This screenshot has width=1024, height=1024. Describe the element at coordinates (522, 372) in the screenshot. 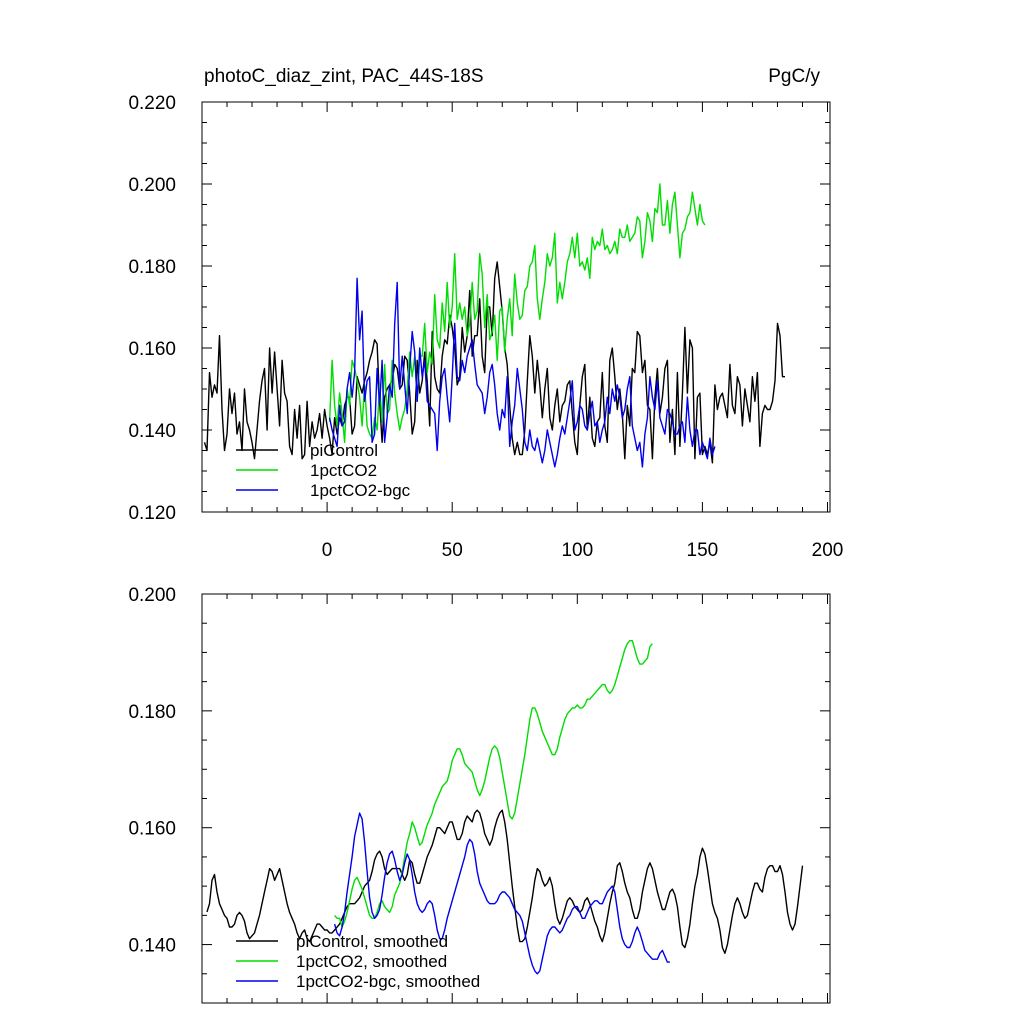

I see `series-line-1pctco2-bgc` at that location.